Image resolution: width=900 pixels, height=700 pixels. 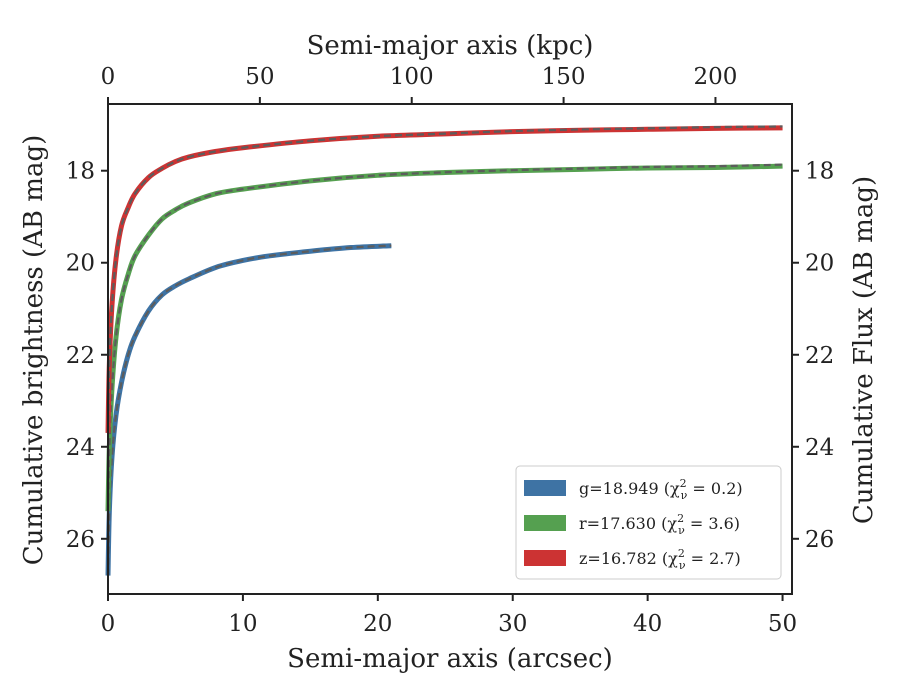 I want to click on y-tick-label: 18, so click(x=80, y=172).